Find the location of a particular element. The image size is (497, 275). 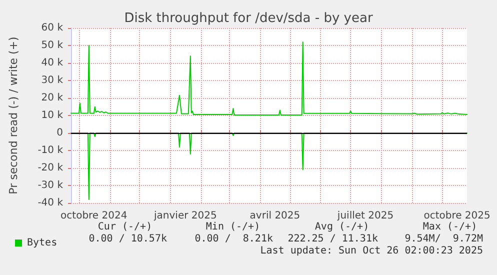

text: Last update: Sun Oct 26 02:00:23 2025 is located at coordinates (371, 251).